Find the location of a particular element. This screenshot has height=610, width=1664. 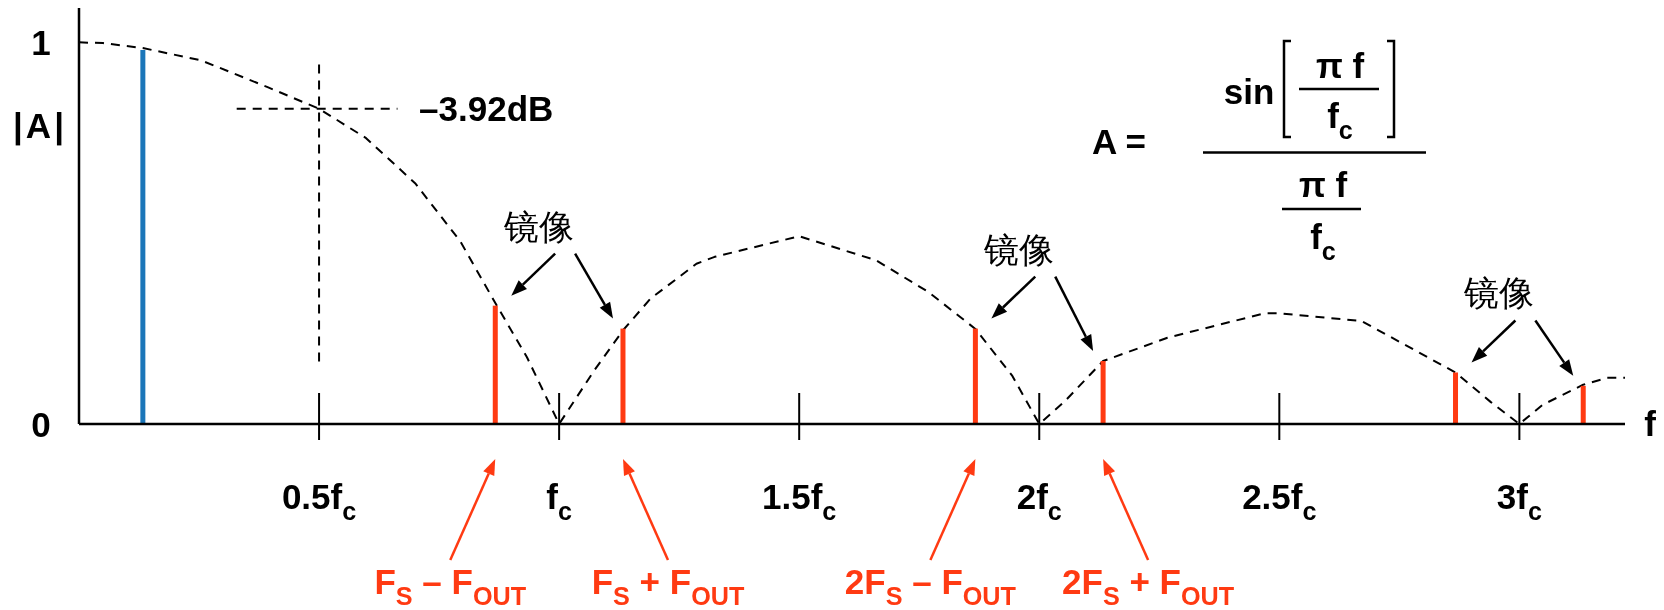

x-tick-label: 1.5f$_{c}$ is located at coordinates (799, 501).